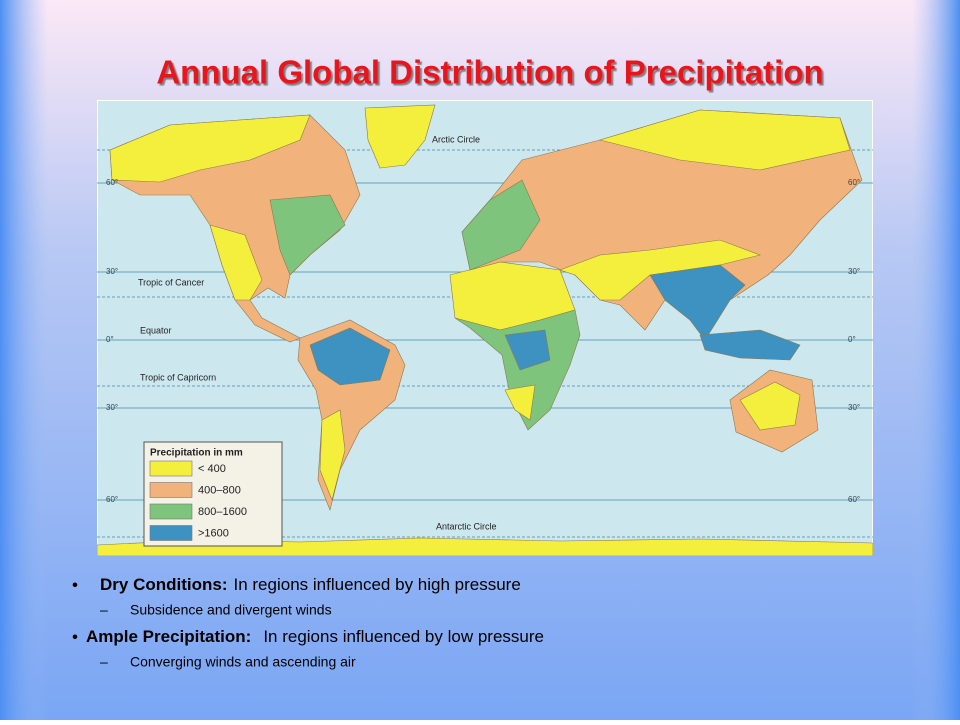 The image size is (960, 725). What do you see at coordinates (750, 345) in the screenshot?
I see `indonesia` at bounding box center [750, 345].